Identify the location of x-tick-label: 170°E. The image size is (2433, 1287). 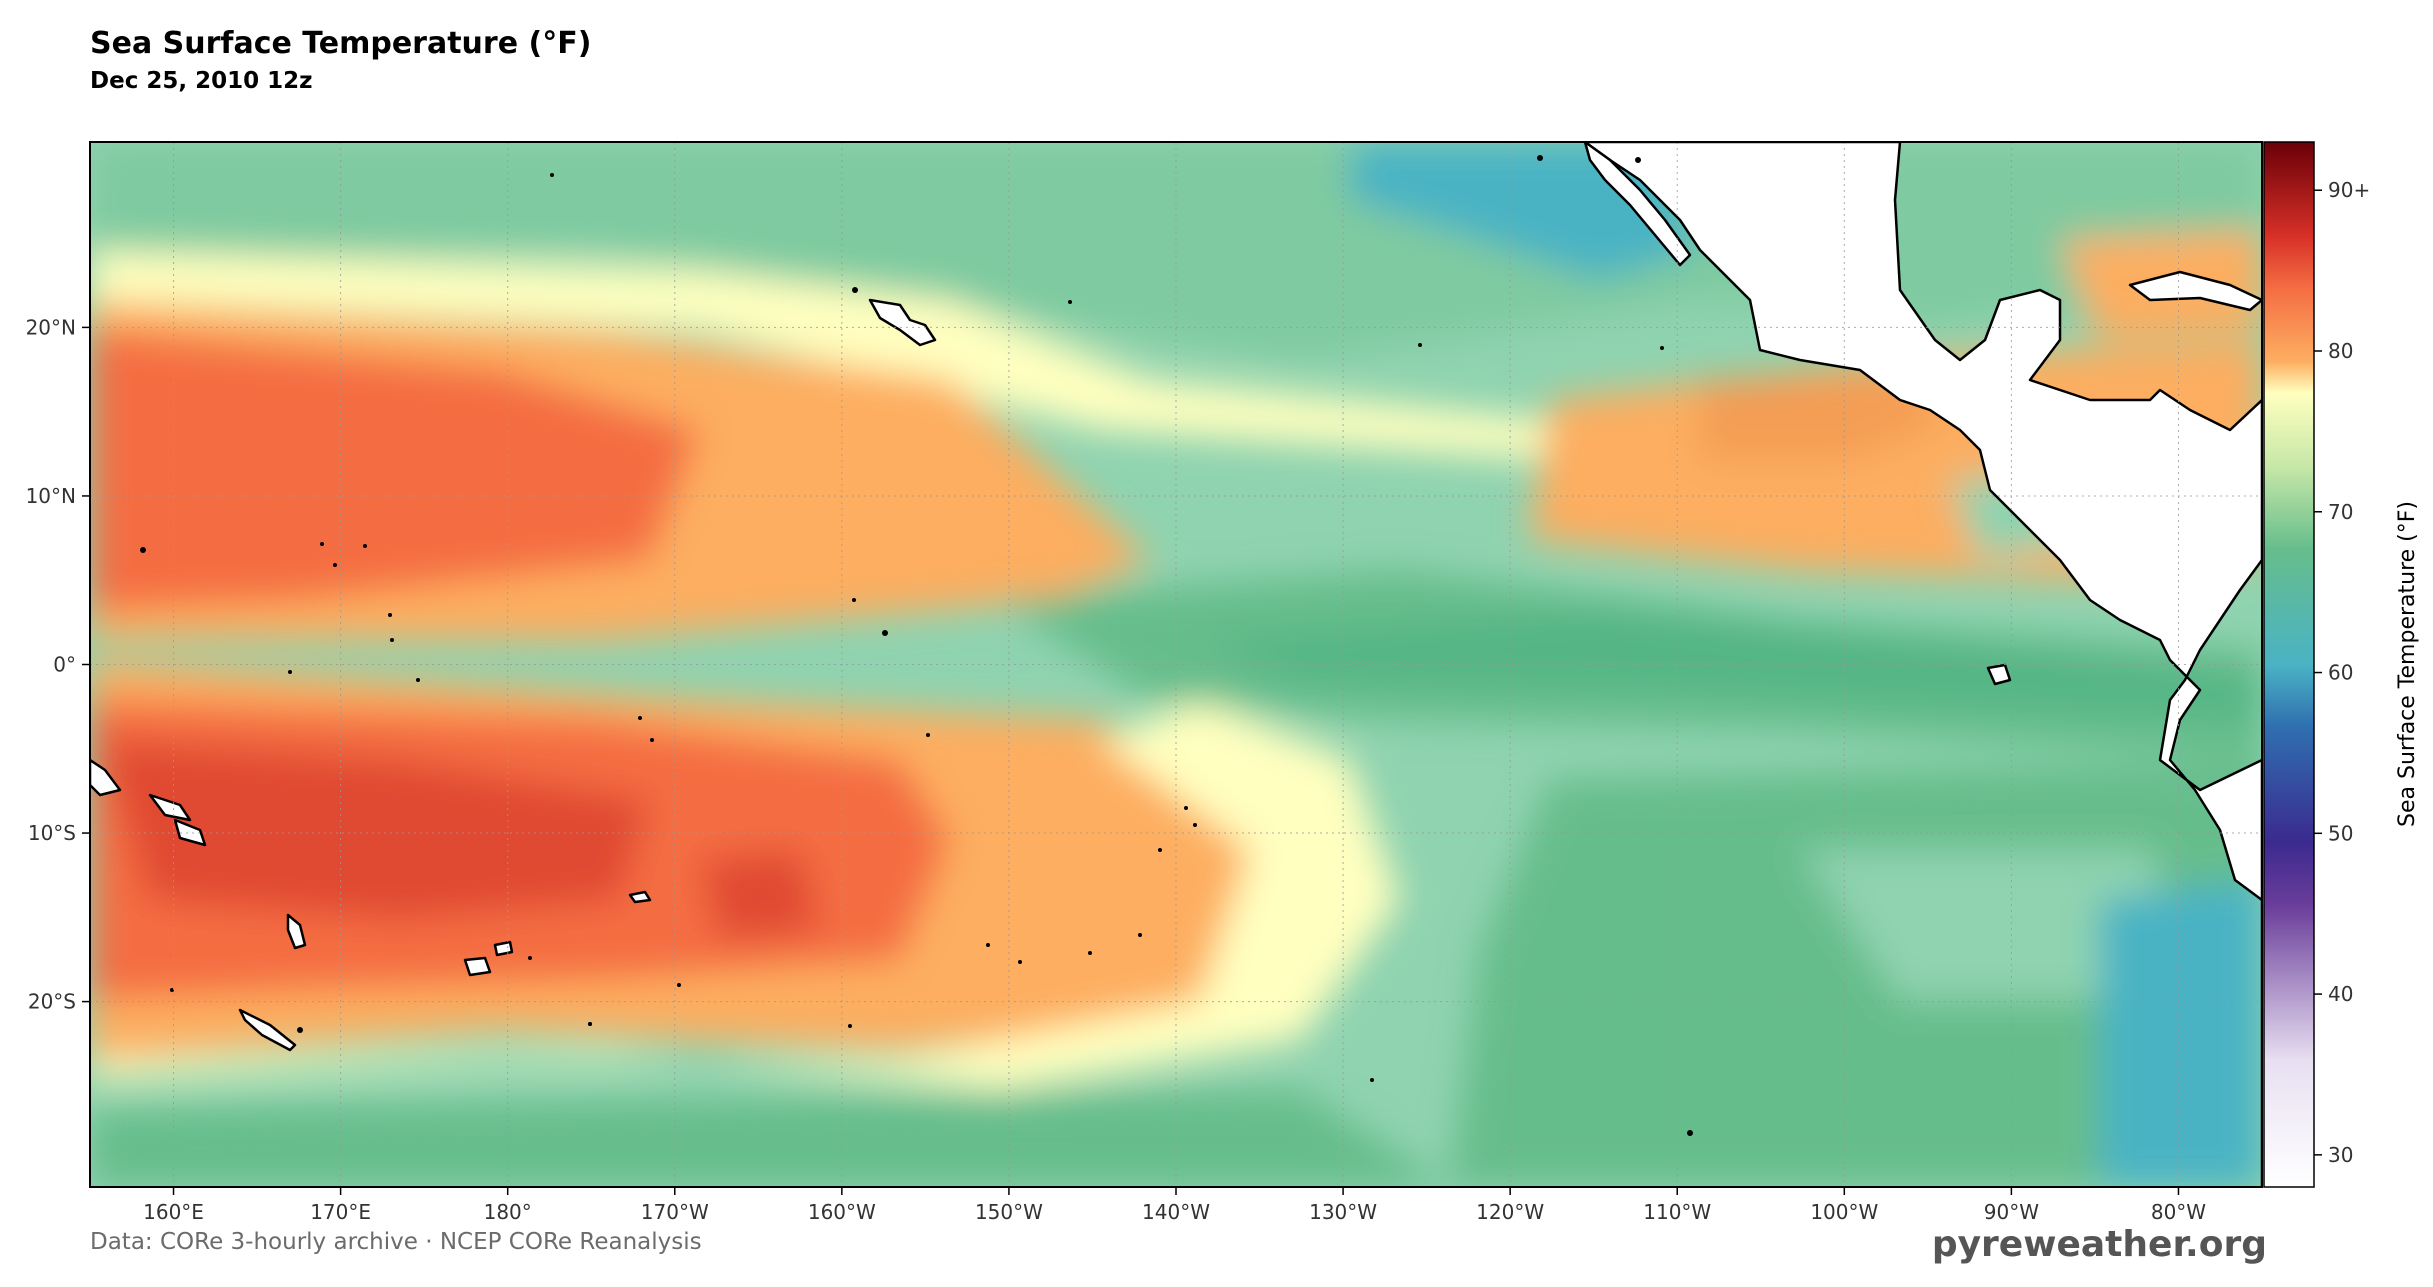
(340, 1212).